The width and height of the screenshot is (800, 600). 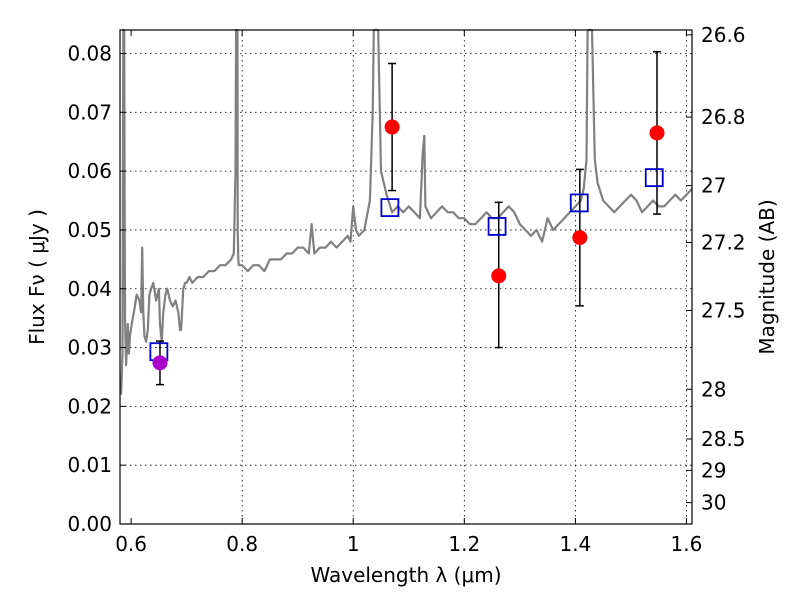 I want to click on y-axis-ticks: 0.00 0.01 0.02 0.03 0.04 0.05 0.06 0.07 0.08, so click(x=96, y=289).